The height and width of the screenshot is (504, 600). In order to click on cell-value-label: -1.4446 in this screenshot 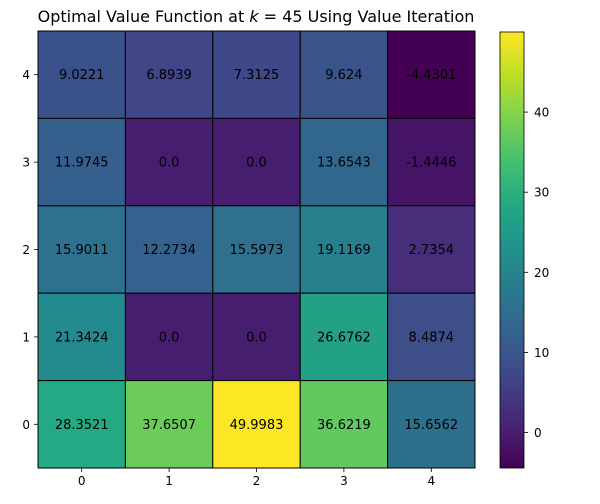, I will do `click(431, 163)`.